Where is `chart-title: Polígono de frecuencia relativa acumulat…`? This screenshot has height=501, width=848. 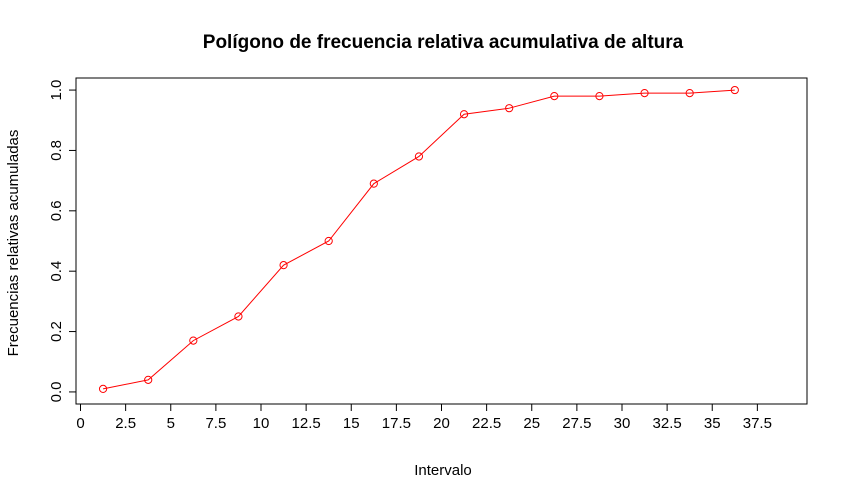 chart-title: Polígono de frecuencia relativa acumulat… is located at coordinates (443, 42).